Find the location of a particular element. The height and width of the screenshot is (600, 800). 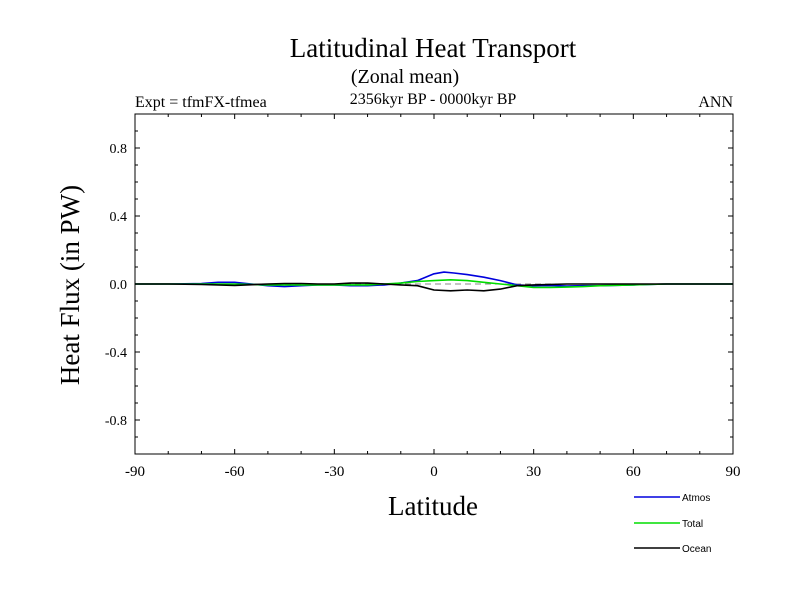

period-label: 2356kyr BP - 0000kyr BP is located at coordinates (433, 99).